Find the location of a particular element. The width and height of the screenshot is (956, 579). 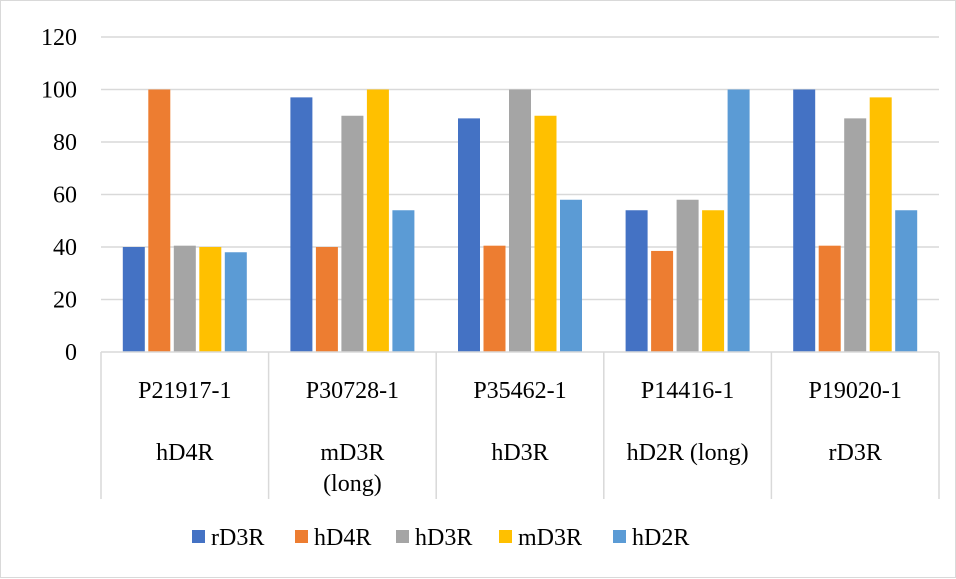

x-category-label: P21917-1 is located at coordinates (184, 391).